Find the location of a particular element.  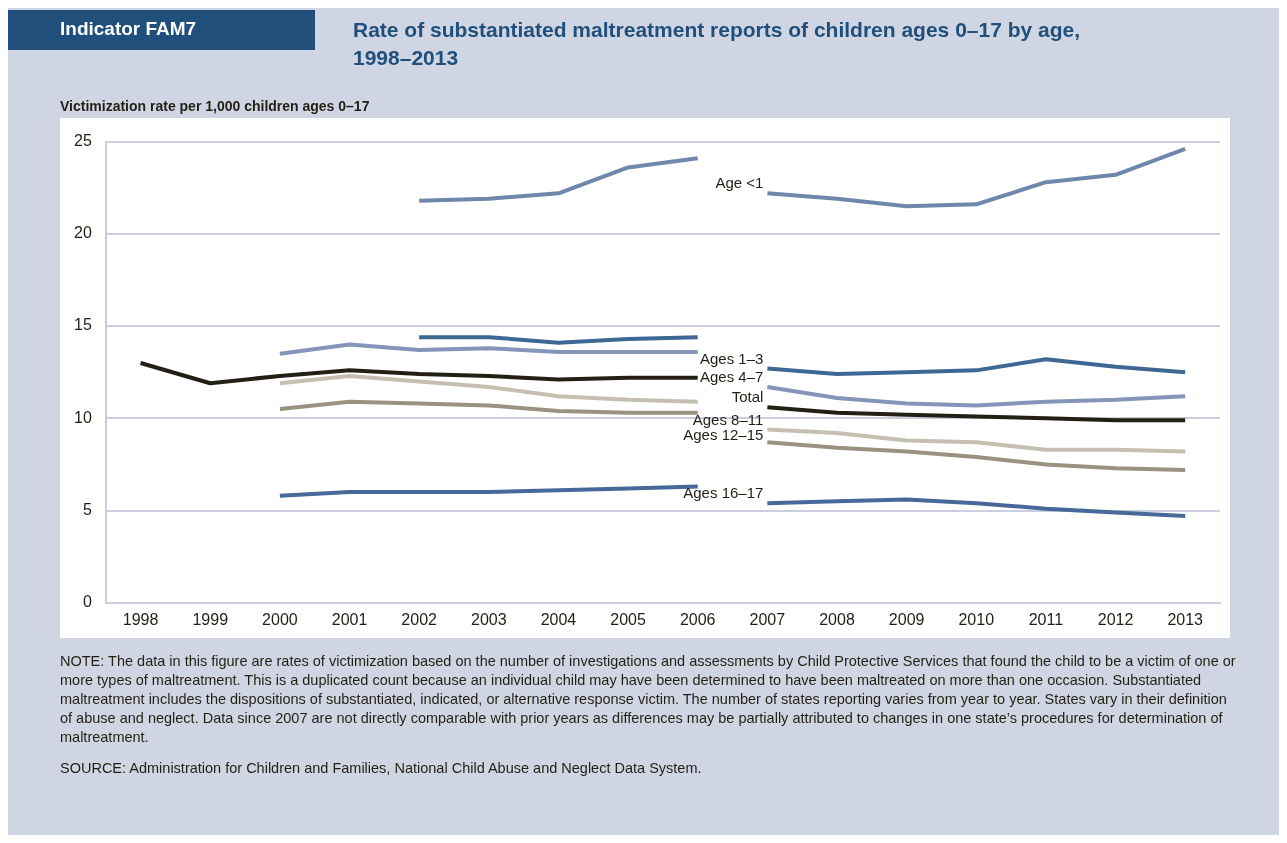

x-tick-label: 2002 is located at coordinates (419, 619).